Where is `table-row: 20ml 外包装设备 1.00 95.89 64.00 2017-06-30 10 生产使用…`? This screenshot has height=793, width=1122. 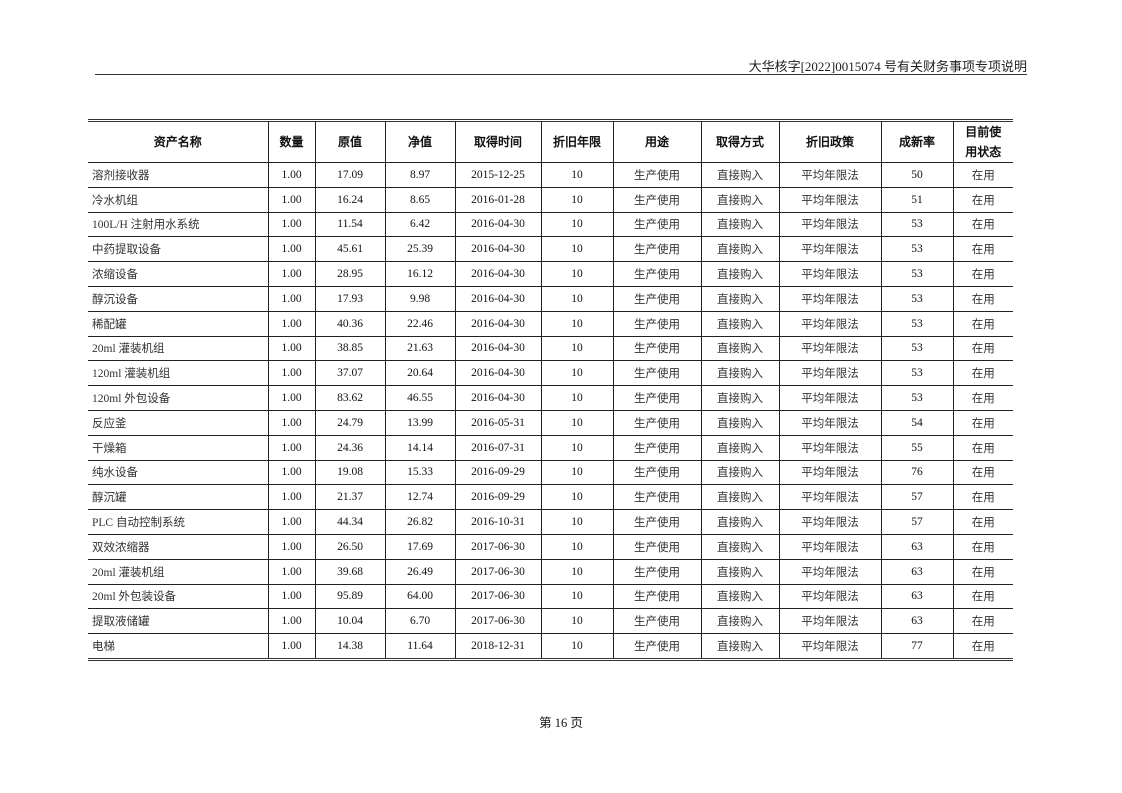
table-row: 20ml 外包装设备 1.00 95.89 64.00 2017-06-30 10 生产使用… is located at coordinates (550, 596).